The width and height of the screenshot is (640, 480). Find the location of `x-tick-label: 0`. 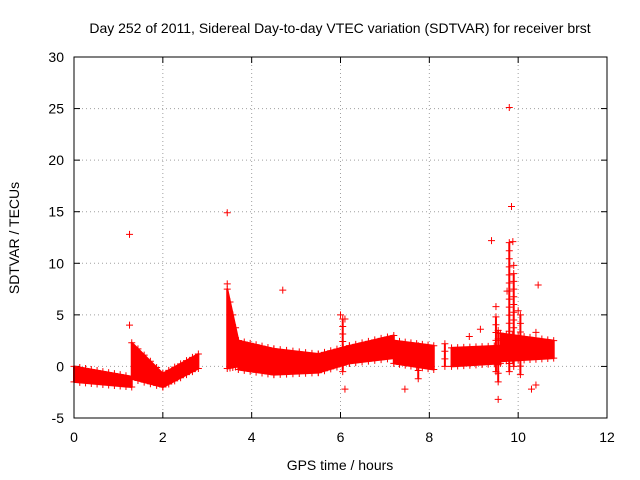

x-tick-label: 0 is located at coordinates (74, 437).